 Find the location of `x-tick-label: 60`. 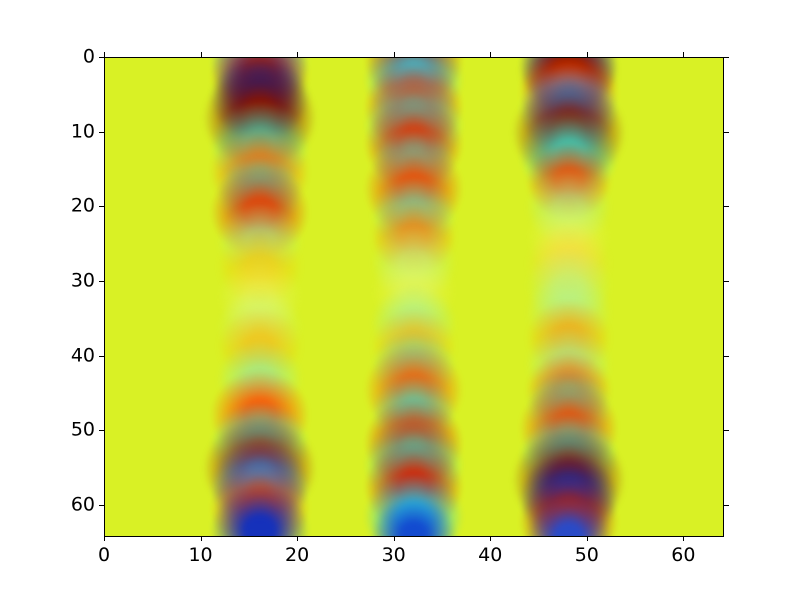

x-tick-label: 60 is located at coordinates (683, 555).